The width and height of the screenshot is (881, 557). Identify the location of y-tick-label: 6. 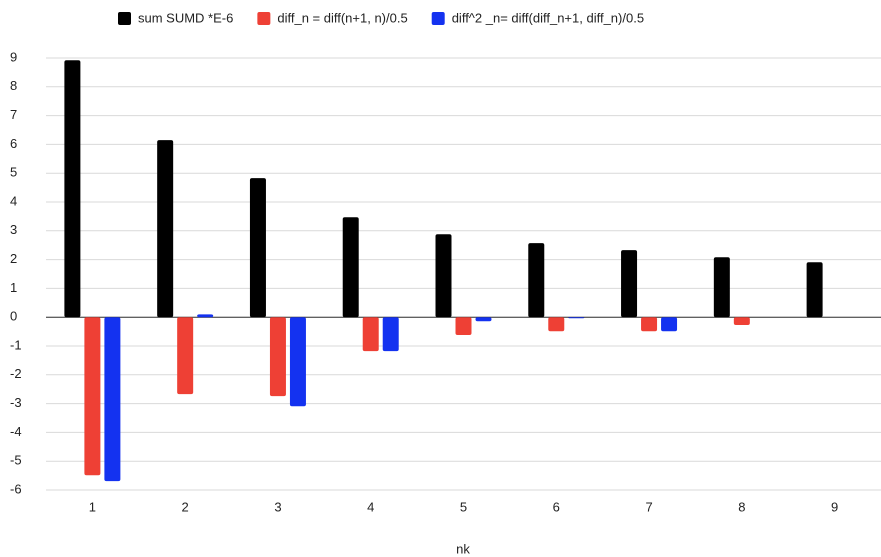
(13, 143).